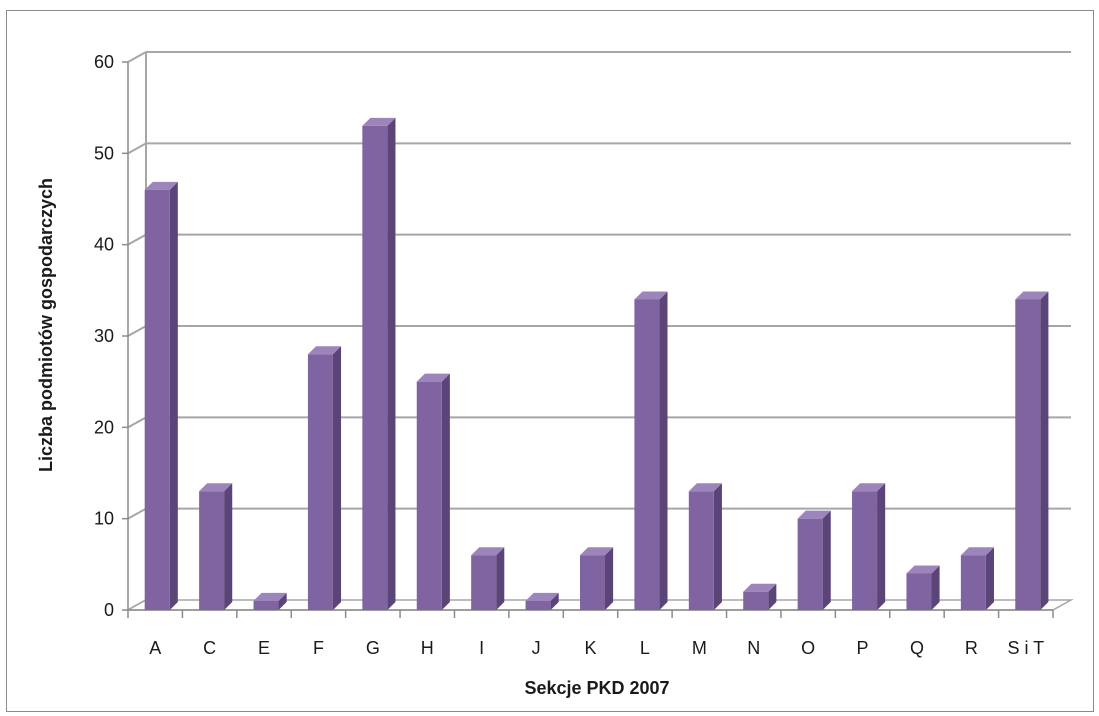 The width and height of the screenshot is (1099, 716). Describe the element at coordinates (645, 648) in the screenshot. I see `x-tick-label: L` at that location.